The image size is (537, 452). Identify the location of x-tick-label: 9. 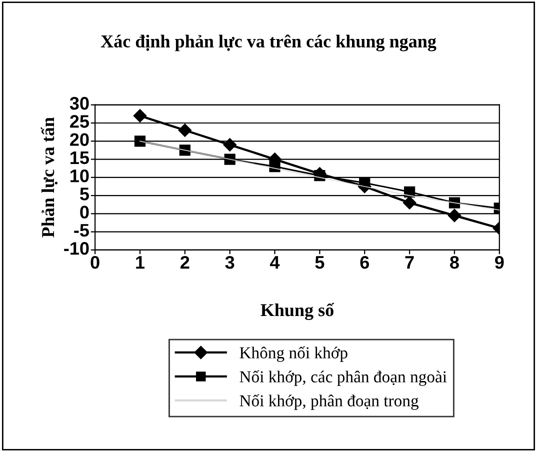
(499, 262).